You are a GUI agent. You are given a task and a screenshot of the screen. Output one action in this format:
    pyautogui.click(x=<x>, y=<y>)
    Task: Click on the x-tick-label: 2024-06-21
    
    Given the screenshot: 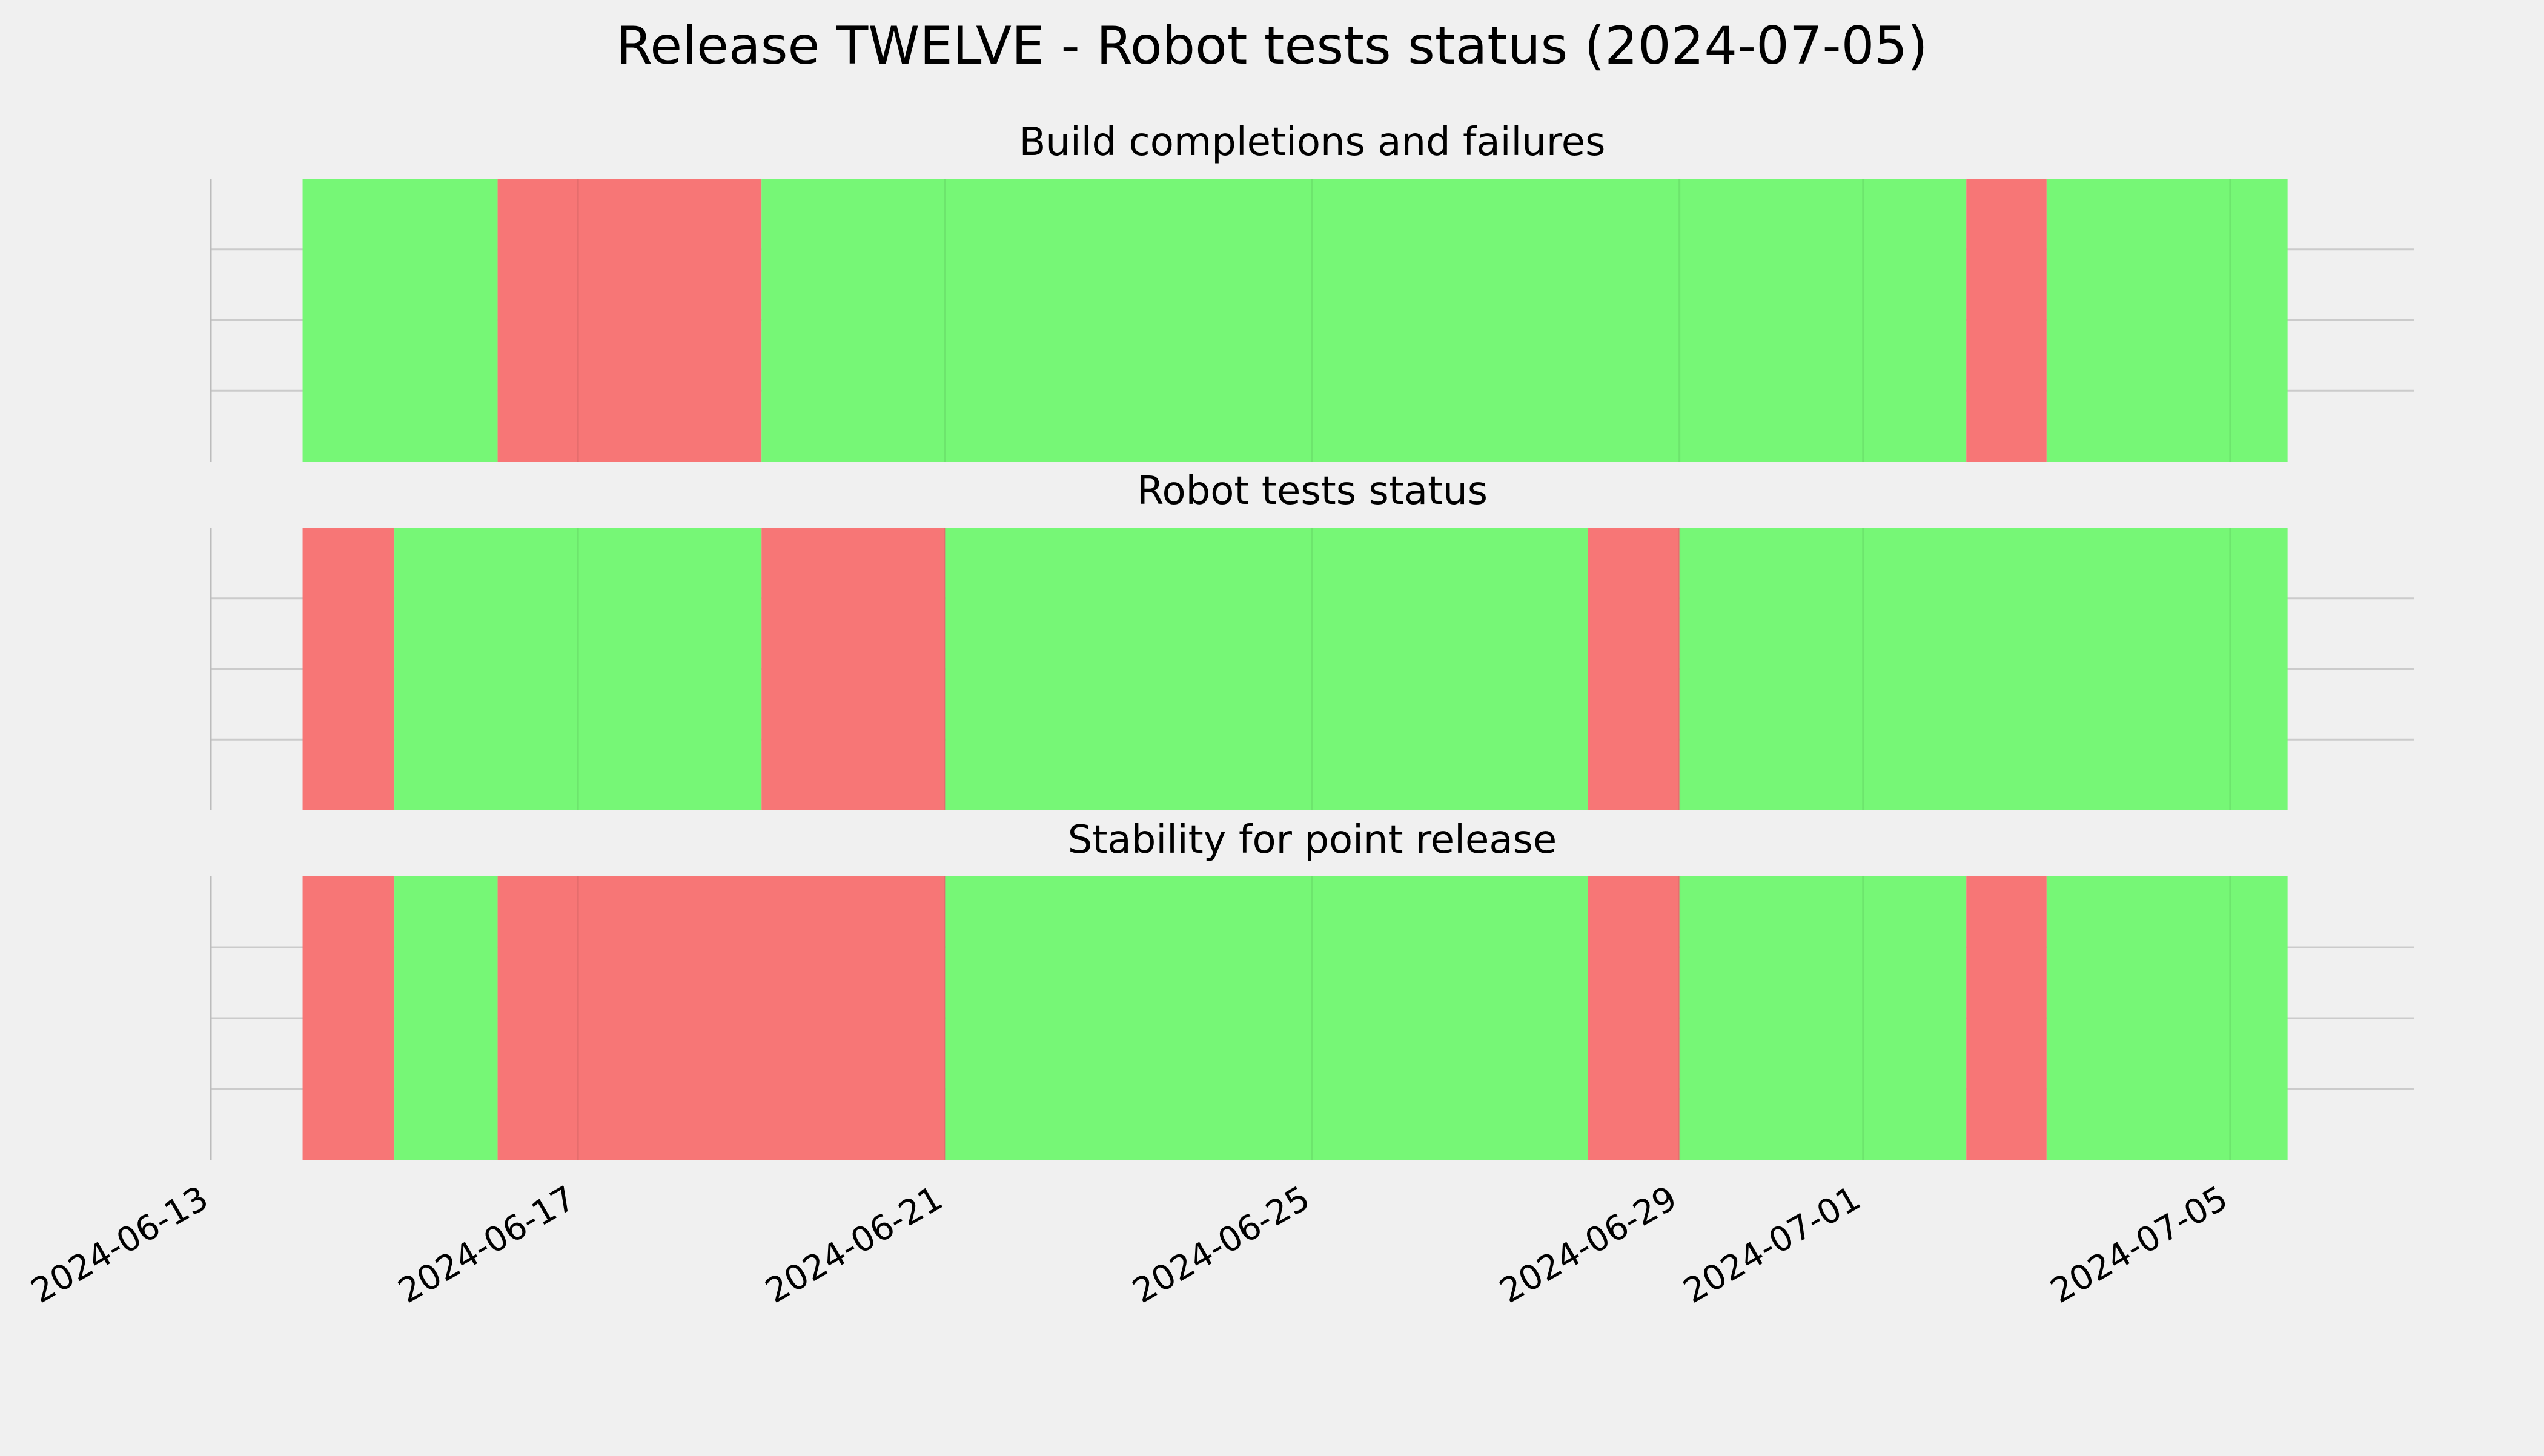 What is the action you would take?
    pyautogui.click(x=854, y=1245)
    